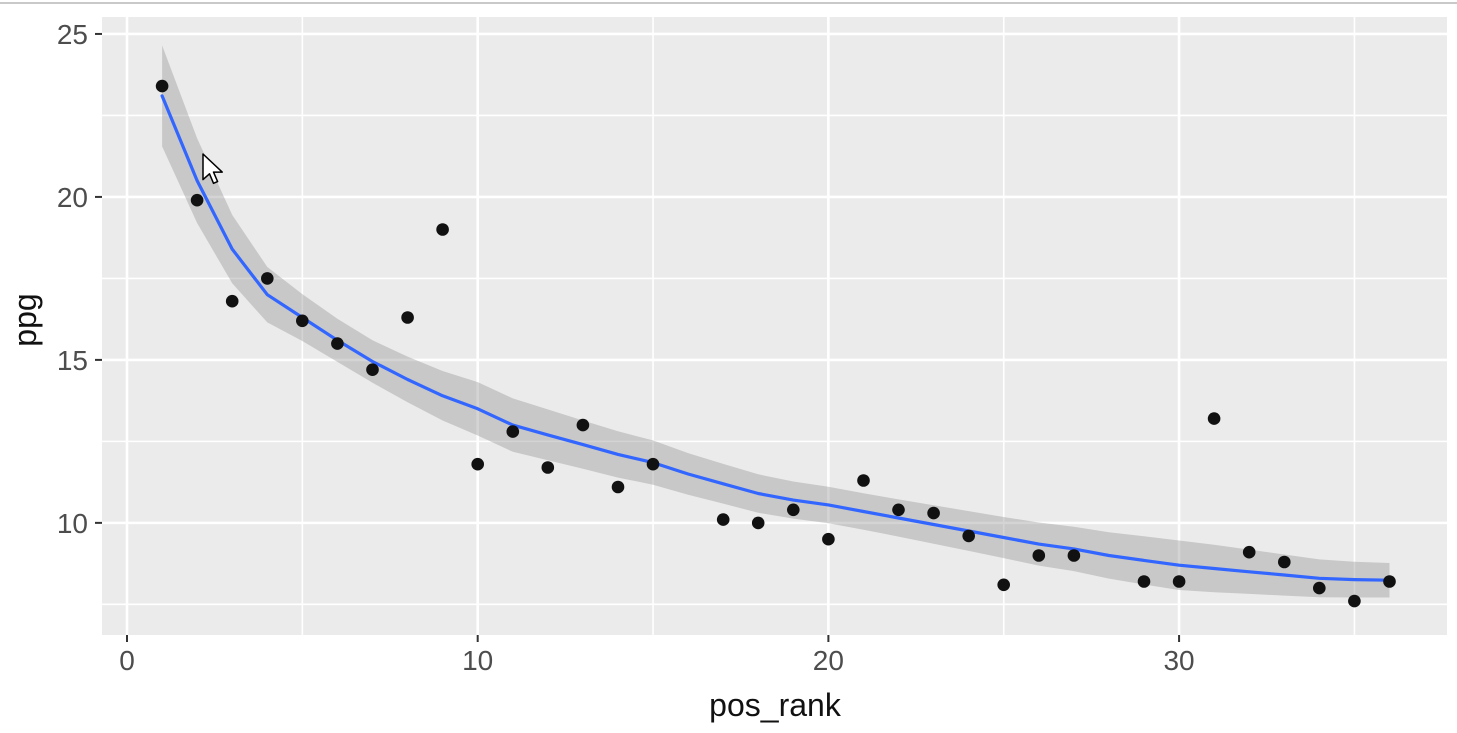 Image resolution: width=1457 pixels, height=733 pixels. What do you see at coordinates (72, 360) in the screenshot?
I see `y-tick-label: 15` at bounding box center [72, 360].